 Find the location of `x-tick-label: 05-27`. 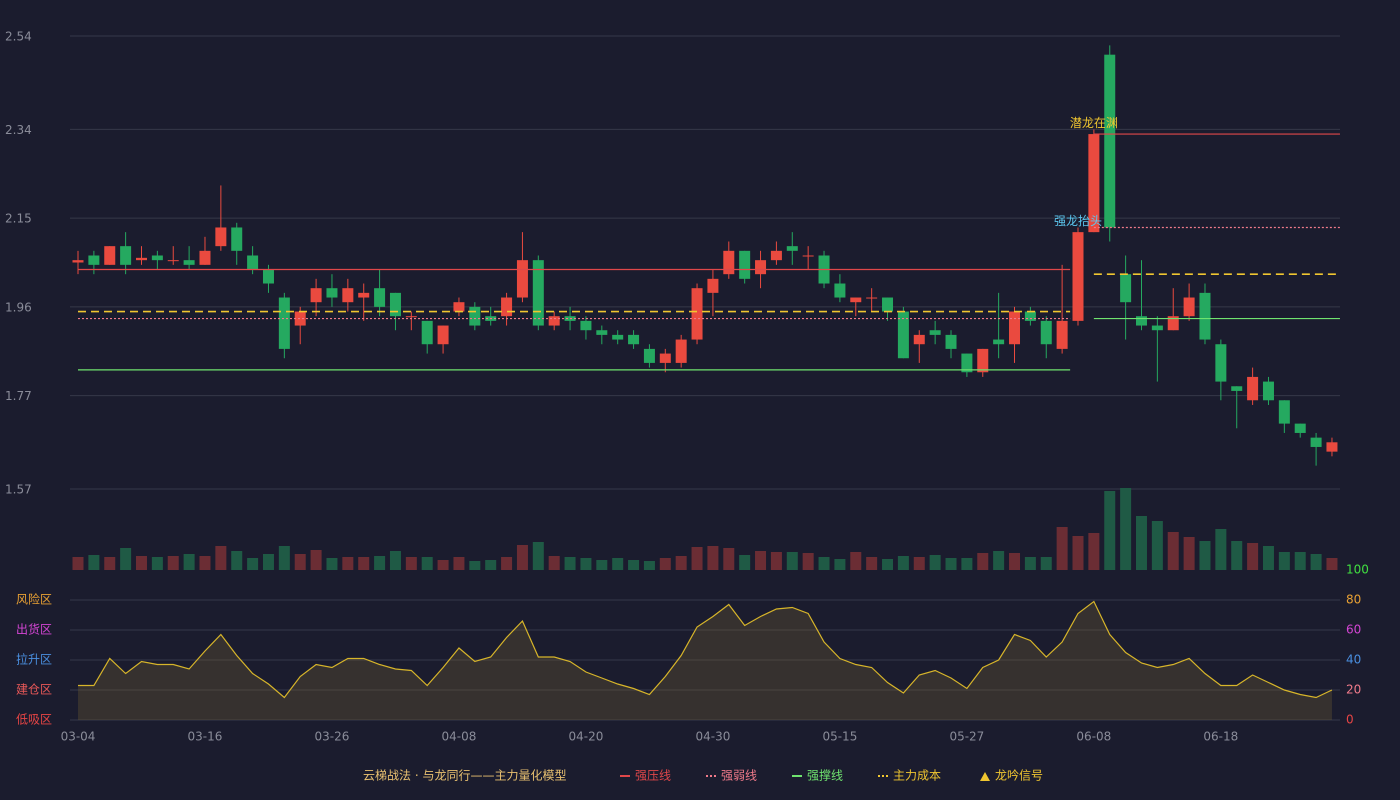

x-tick-label: 05-27 is located at coordinates (966, 737).